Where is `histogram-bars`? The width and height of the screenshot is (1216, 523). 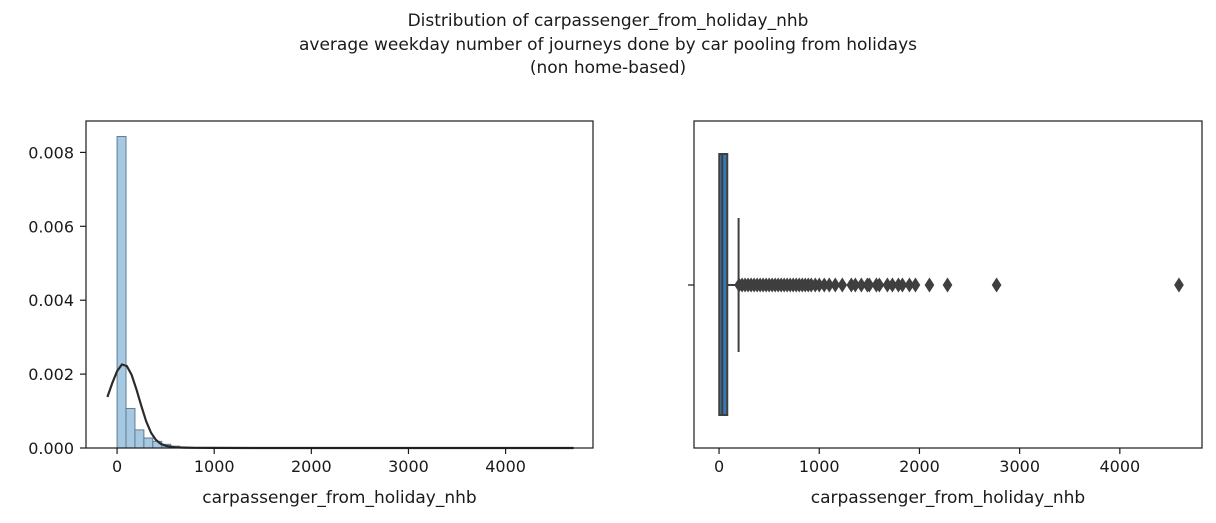 histogram-bars is located at coordinates (157, 292).